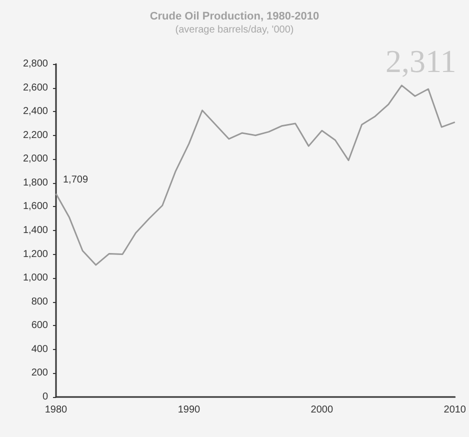 This screenshot has height=437, width=469. I want to click on x-tick-label: 2010, so click(455, 410).